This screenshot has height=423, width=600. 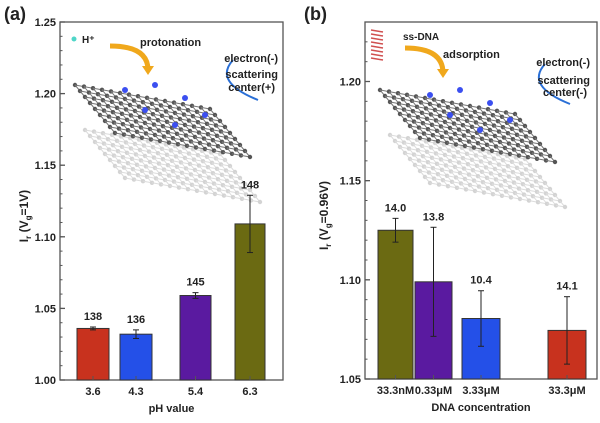 What do you see at coordinates (24, 240) in the screenshot?
I see `y-axis-label-part: I` at bounding box center [24, 240].